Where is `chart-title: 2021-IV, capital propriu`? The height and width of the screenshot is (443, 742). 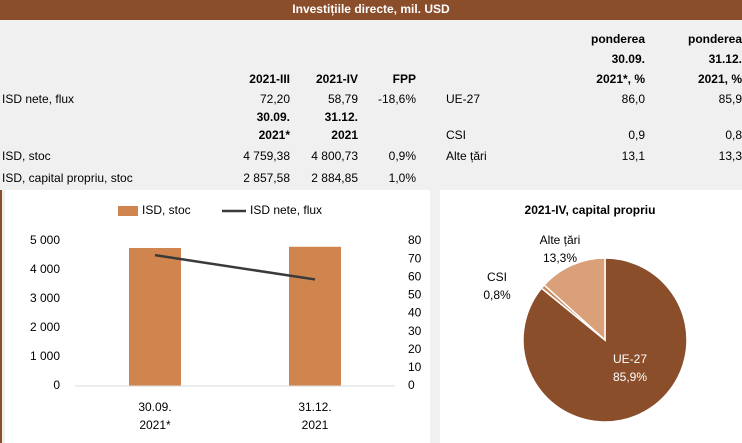
chart-title: 2021-IV, capital propriu is located at coordinates (590, 210).